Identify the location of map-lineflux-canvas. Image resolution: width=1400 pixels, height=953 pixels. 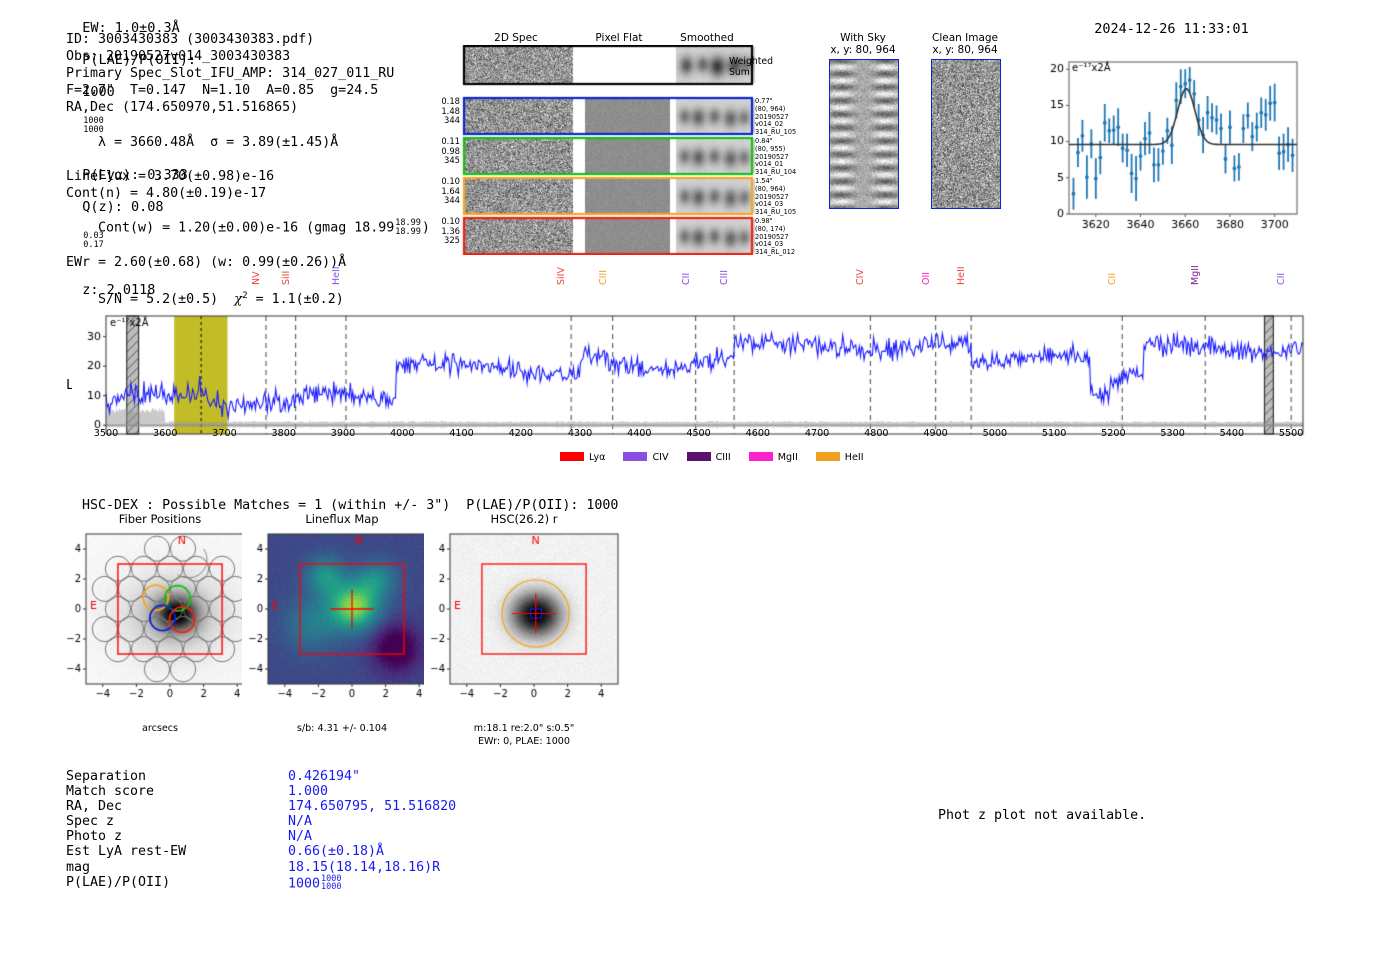
(342, 616).